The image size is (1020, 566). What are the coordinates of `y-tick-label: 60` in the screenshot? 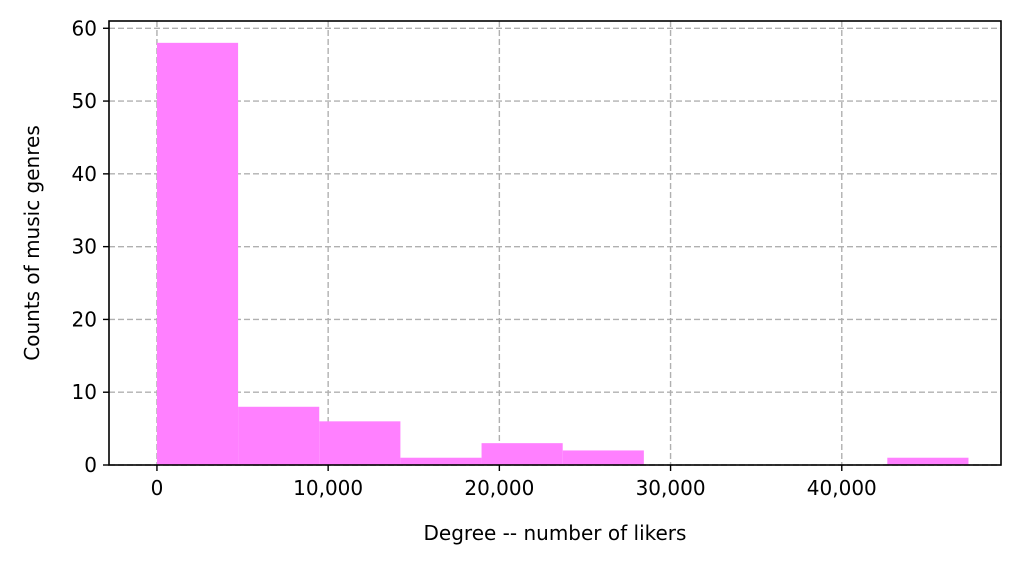 It's located at (84, 28).